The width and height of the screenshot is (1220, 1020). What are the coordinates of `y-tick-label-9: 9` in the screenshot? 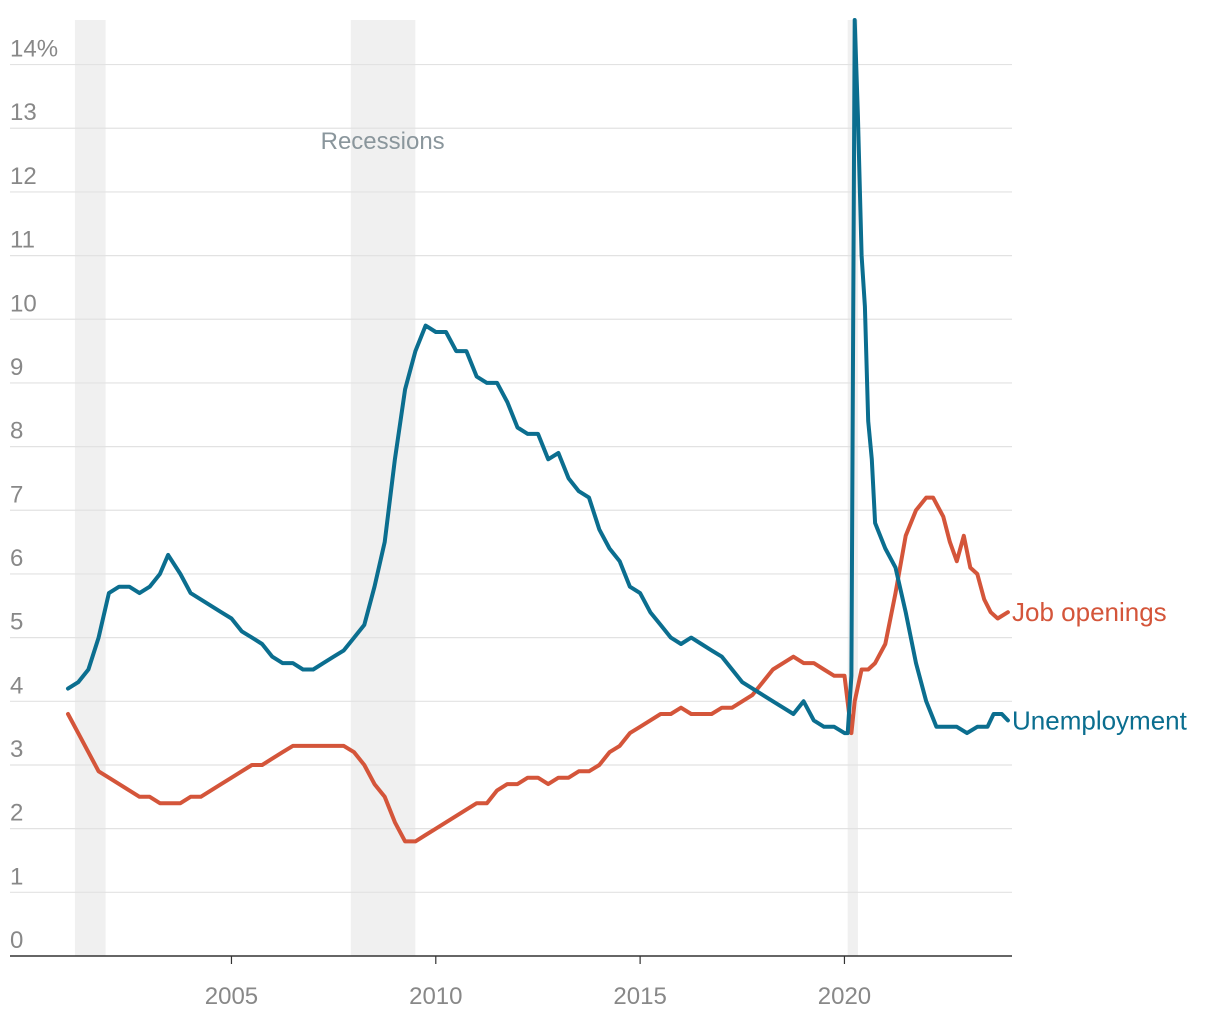 It's located at (16, 367).